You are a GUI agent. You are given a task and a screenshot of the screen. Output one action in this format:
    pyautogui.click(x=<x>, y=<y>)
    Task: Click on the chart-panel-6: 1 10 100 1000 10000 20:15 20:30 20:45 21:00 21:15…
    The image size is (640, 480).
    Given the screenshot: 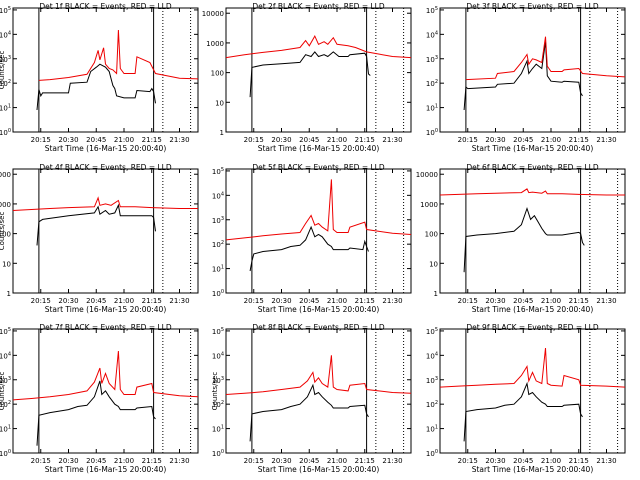 What is the action you would take?
    pyautogui.click(x=521, y=238)
    